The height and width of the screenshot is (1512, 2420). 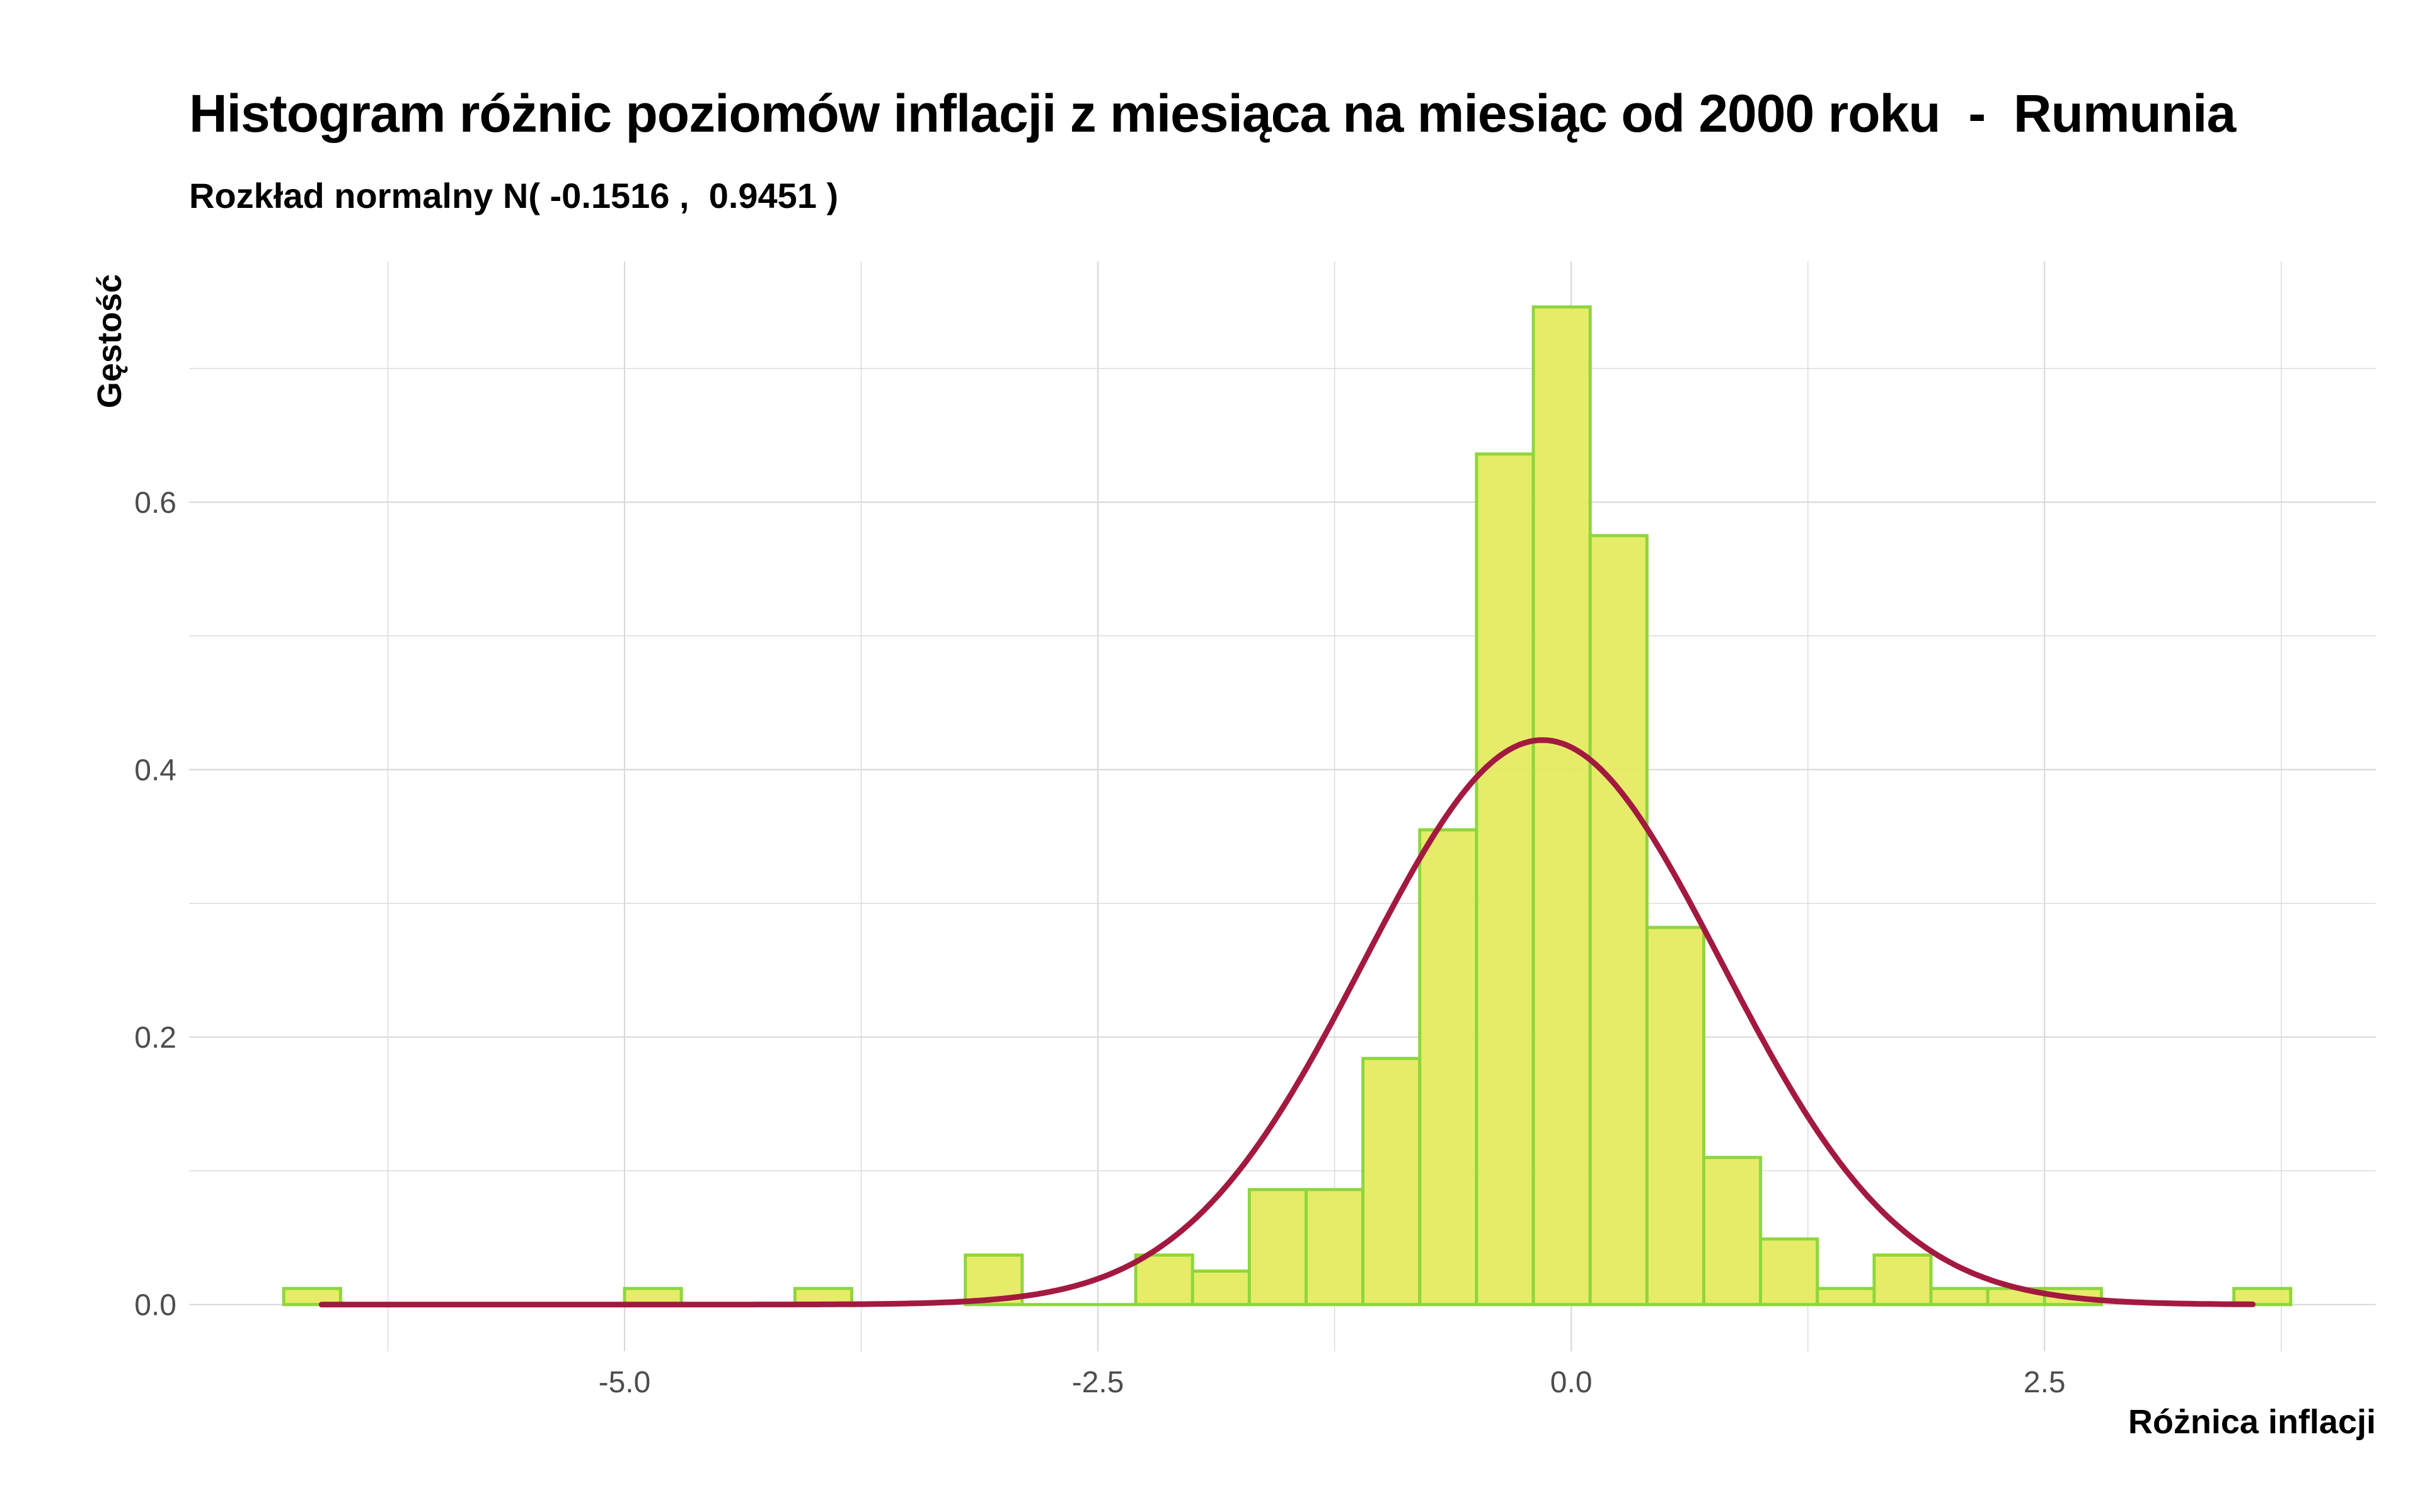 What do you see at coordinates (155, 1038) in the screenshot?
I see `y-tick-label: 0.2` at bounding box center [155, 1038].